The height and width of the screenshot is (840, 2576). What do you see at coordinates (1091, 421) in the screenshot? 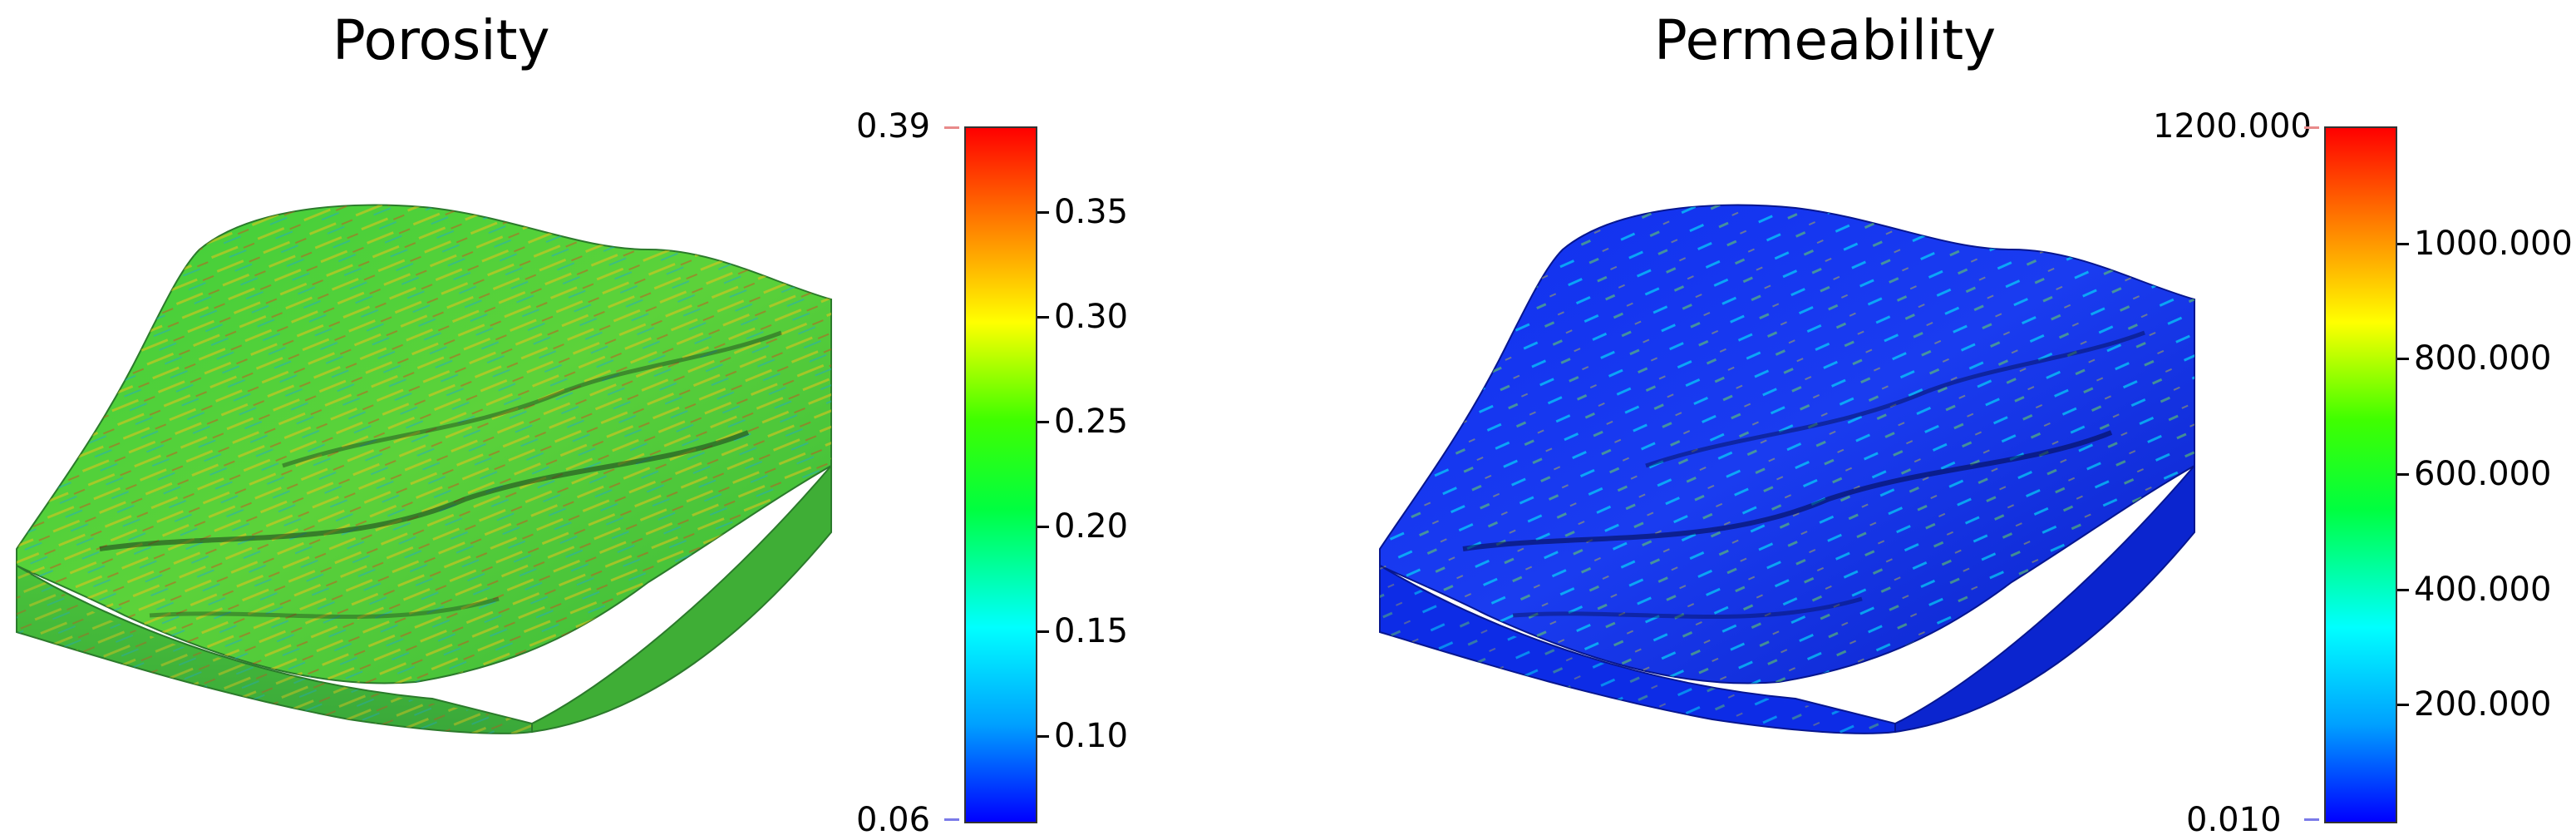
I see `porosity-colorbar-tick-label: 0.25` at bounding box center [1091, 421].